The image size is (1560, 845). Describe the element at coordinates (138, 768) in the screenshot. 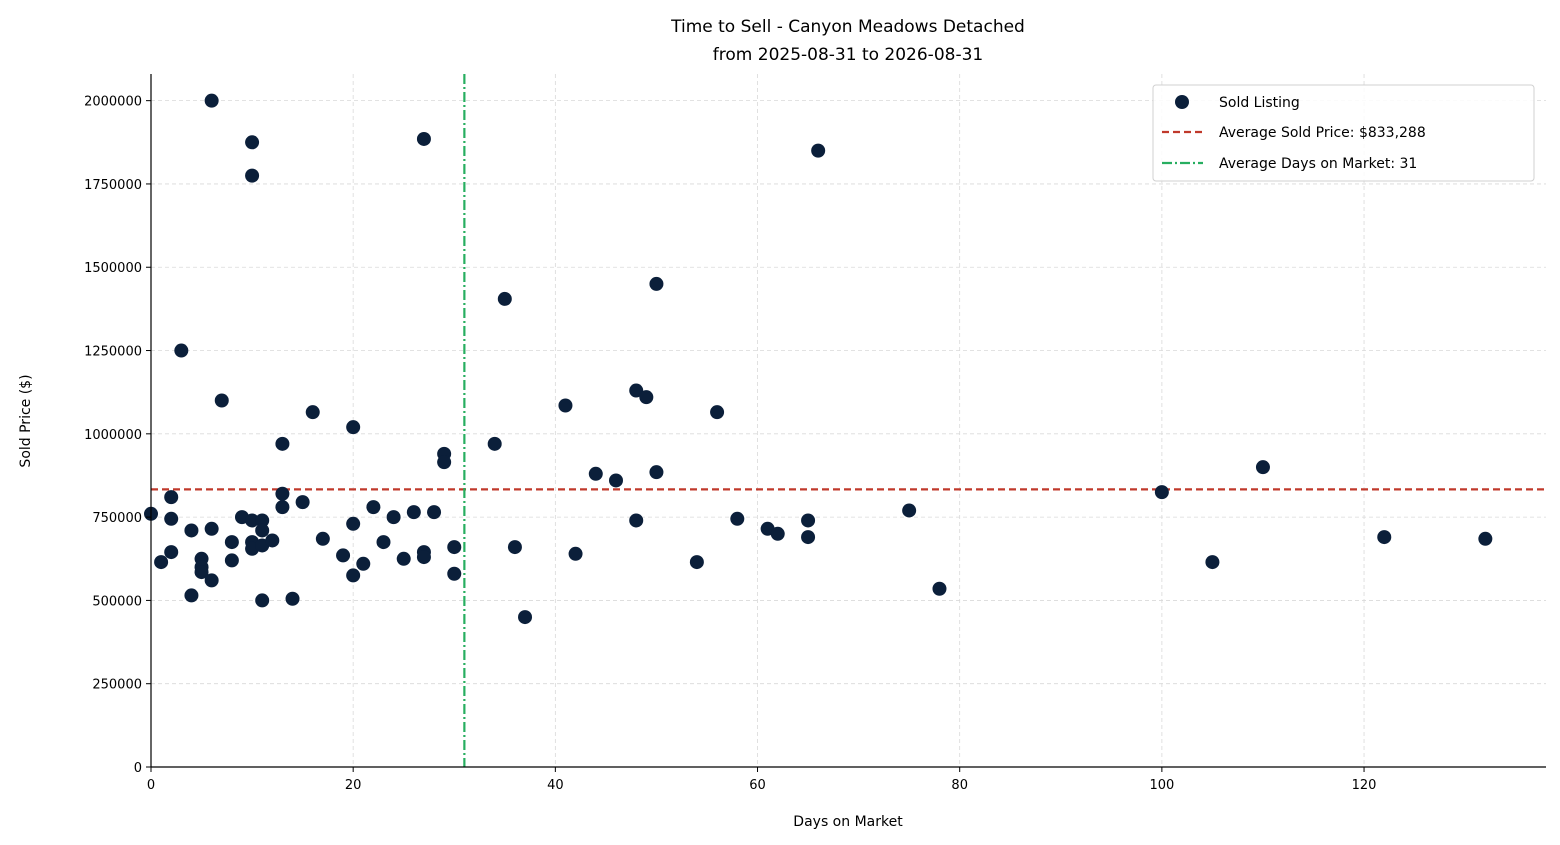

I see `y-tick-label: 0` at that location.